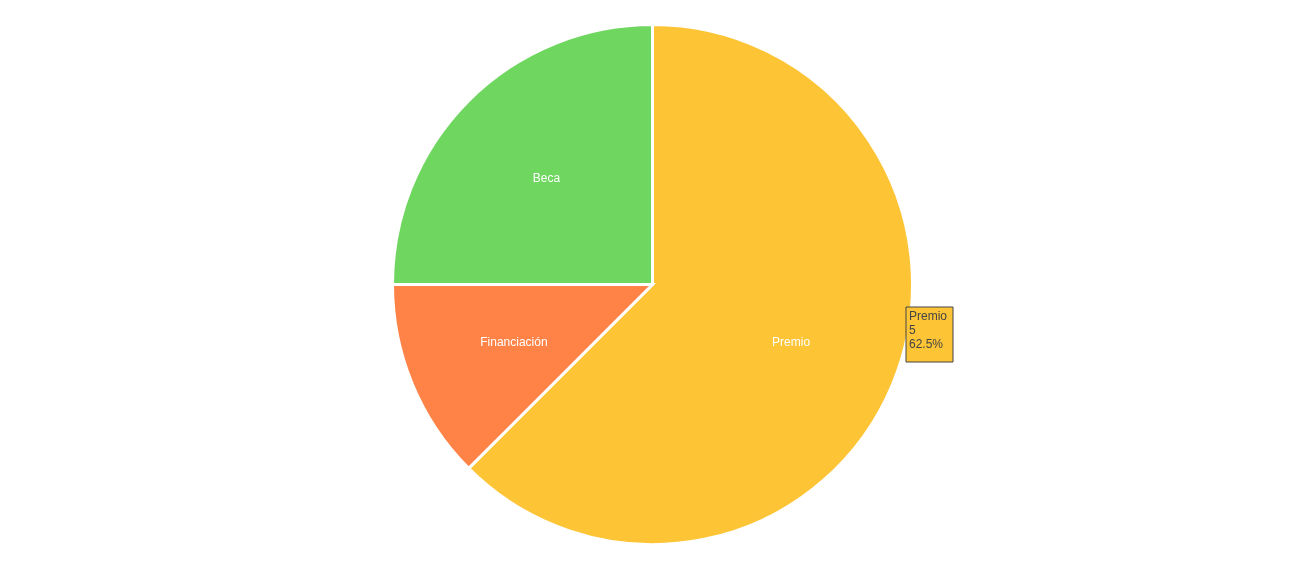 The height and width of the screenshot is (569, 1305). Describe the element at coordinates (928, 330) in the screenshot. I see `text: Premio 5 62.5%` at that location.